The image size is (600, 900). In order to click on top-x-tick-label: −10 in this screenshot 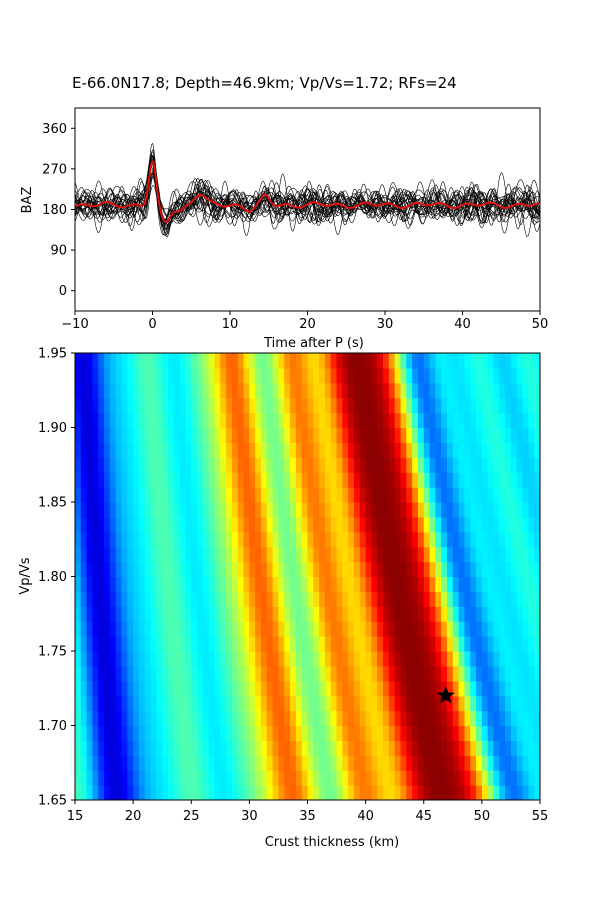, I will do `click(74, 324)`.